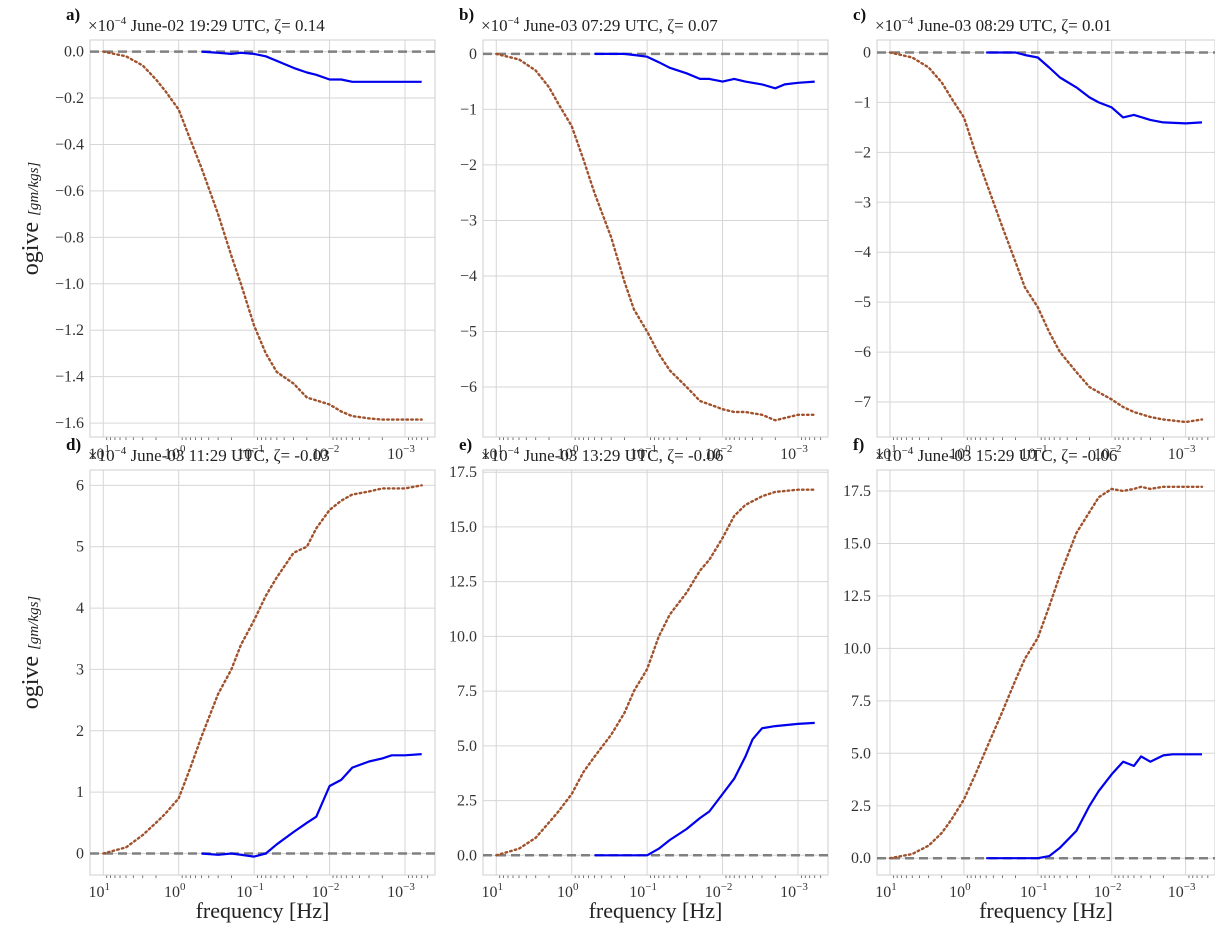 This screenshot has width=1215, height=926. I want to click on y-tick-label: 2, so click(80, 731).